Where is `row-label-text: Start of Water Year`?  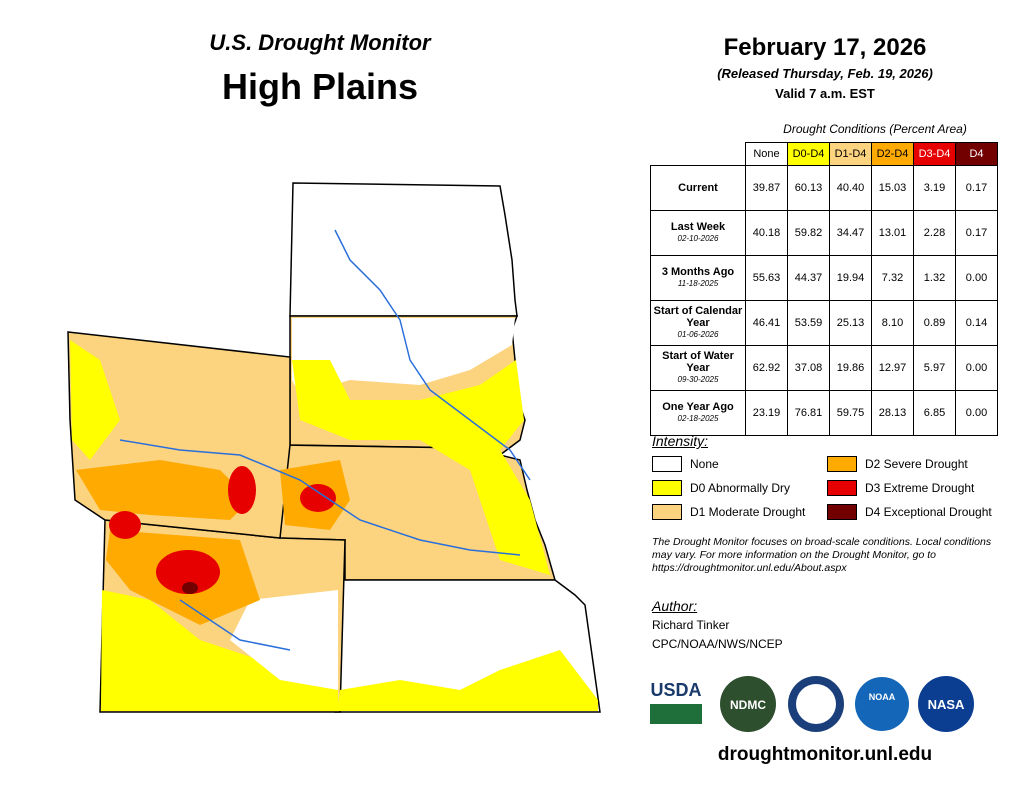
row-label-text: Start of Water Year is located at coordinates (698, 362).